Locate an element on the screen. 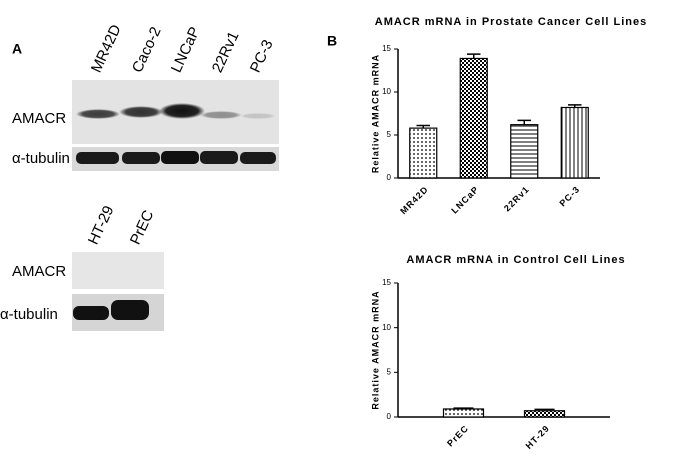 This screenshot has width=675, height=465. blot-bottom: HT-29 PrEC AMACR α-tubulin is located at coordinates (82, 267).